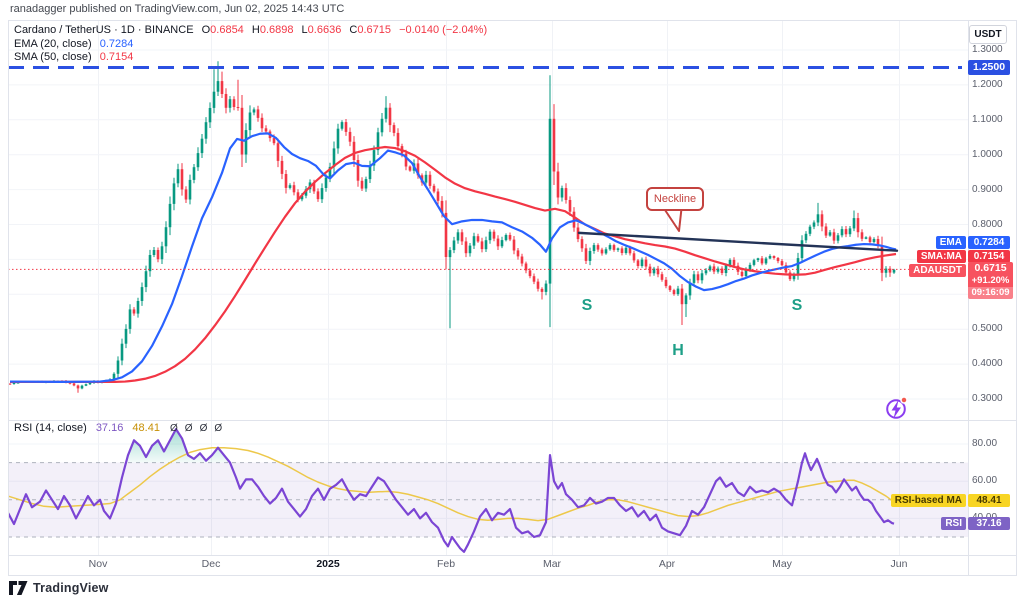 The height and width of the screenshot is (601, 1024). I want to click on rsi-value-badge: 37.16, so click(989, 523).